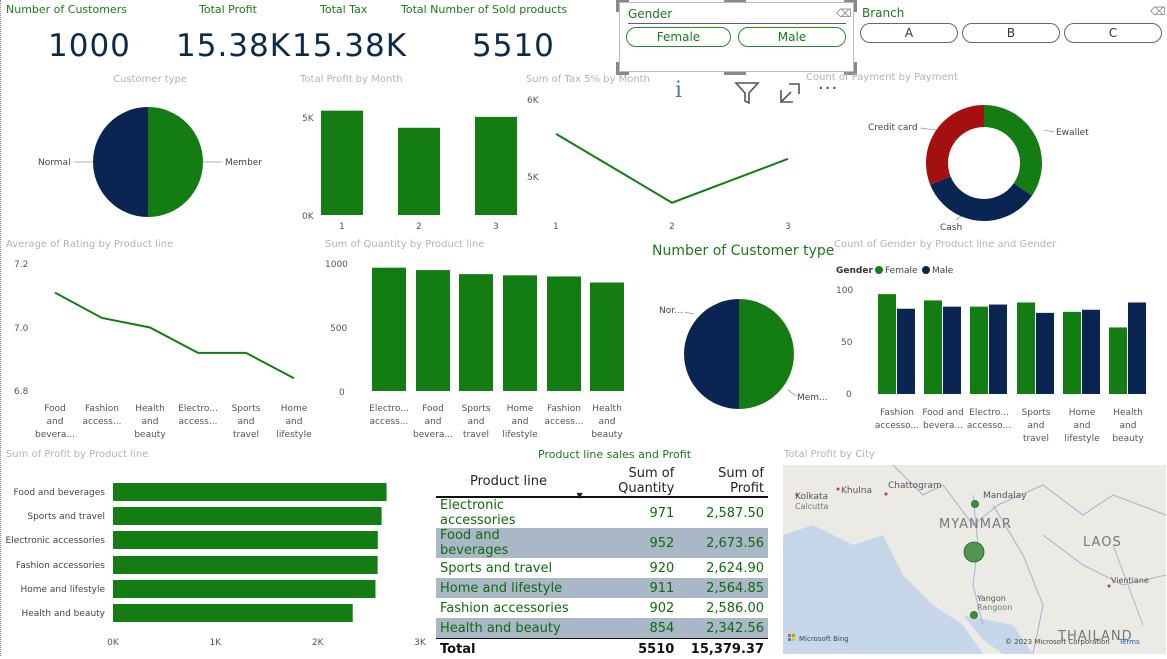 The width and height of the screenshot is (1167, 659). Describe the element at coordinates (602, 628) in the screenshot. I see `table-row: Health and beauty 854 2,342.56` at that location.